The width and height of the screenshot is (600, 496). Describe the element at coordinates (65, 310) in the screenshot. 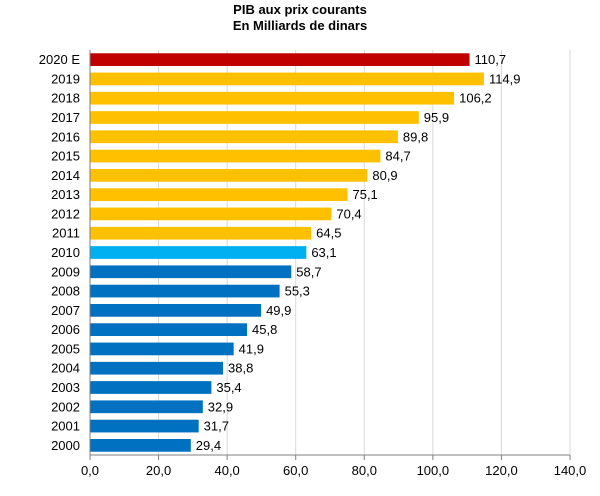

I see `category-label: 2007` at that location.